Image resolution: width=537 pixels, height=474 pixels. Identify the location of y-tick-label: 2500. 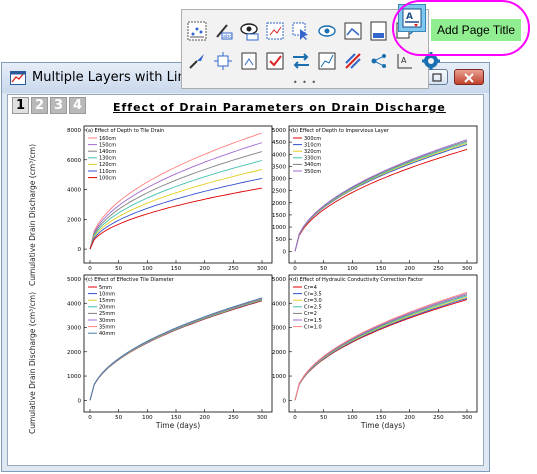
(279, 192).